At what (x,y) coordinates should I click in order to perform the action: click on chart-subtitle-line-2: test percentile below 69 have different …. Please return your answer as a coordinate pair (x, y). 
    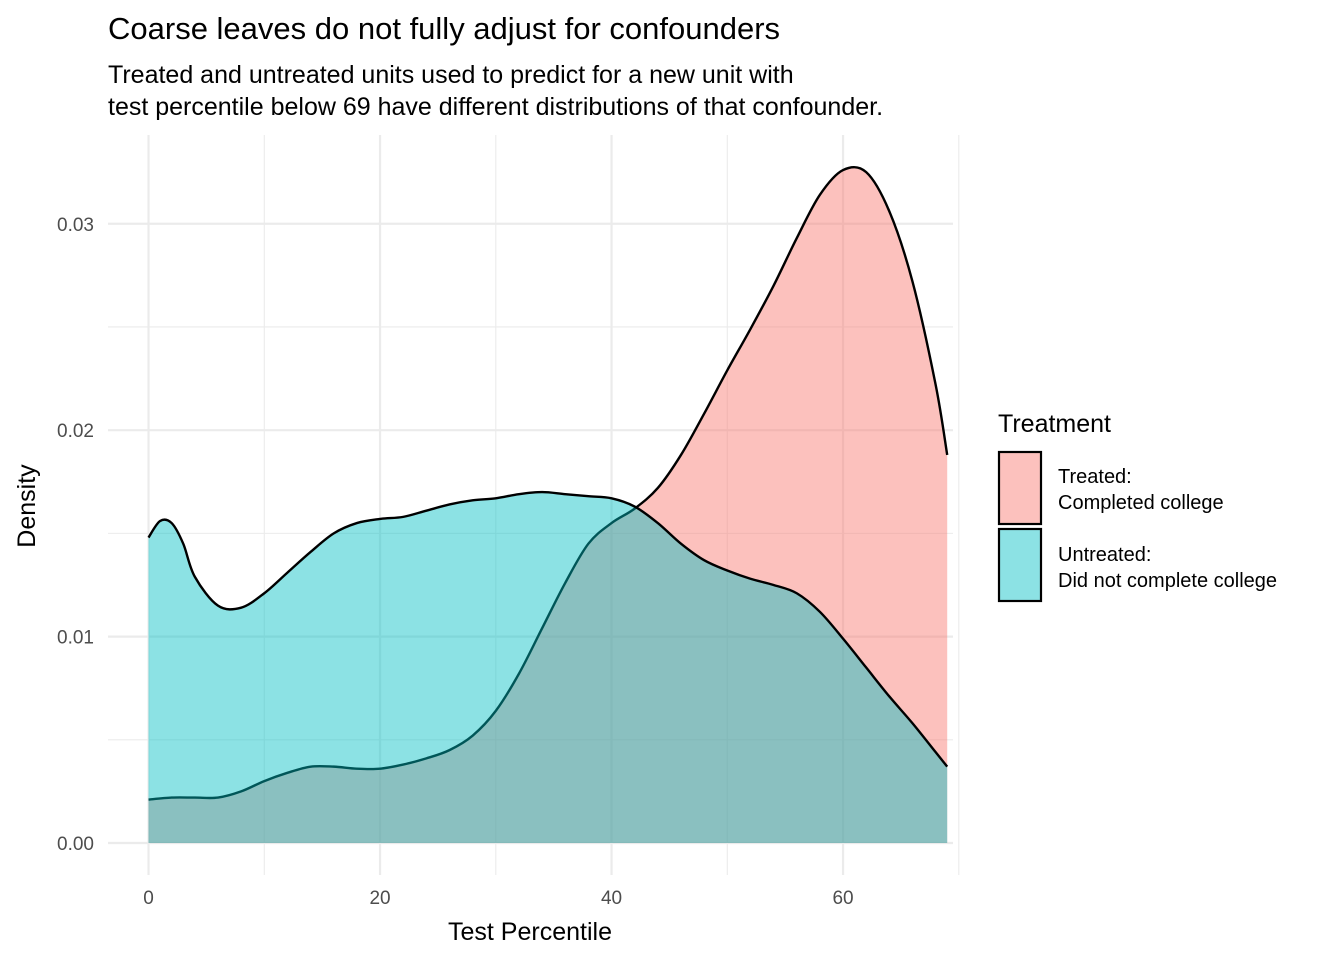
    Looking at the image, I should click on (495, 107).